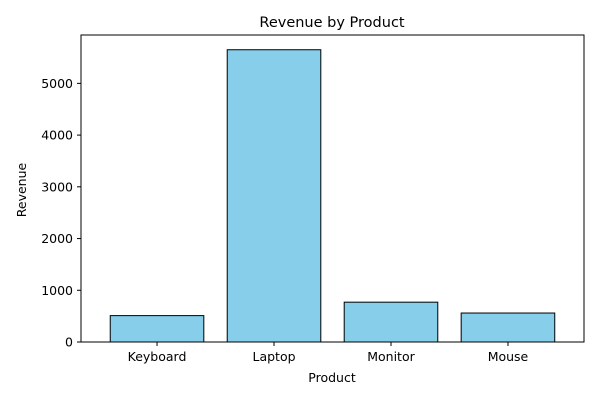 Image resolution: width=600 pixels, height=400 pixels. Describe the element at coordinates (21, 189) in the screenshot. I see `y-axis-label: Revenue` at that location.